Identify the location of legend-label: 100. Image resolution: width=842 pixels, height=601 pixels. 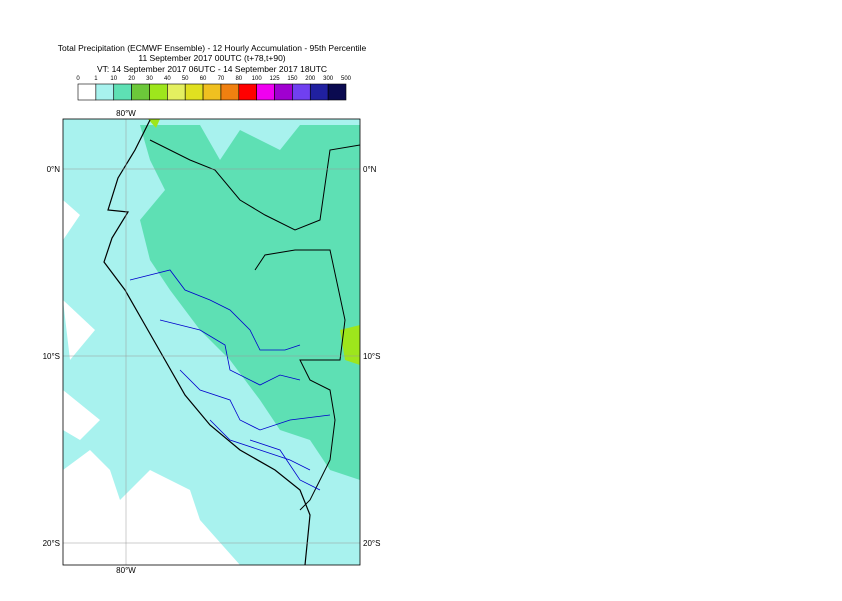
(257, 79).